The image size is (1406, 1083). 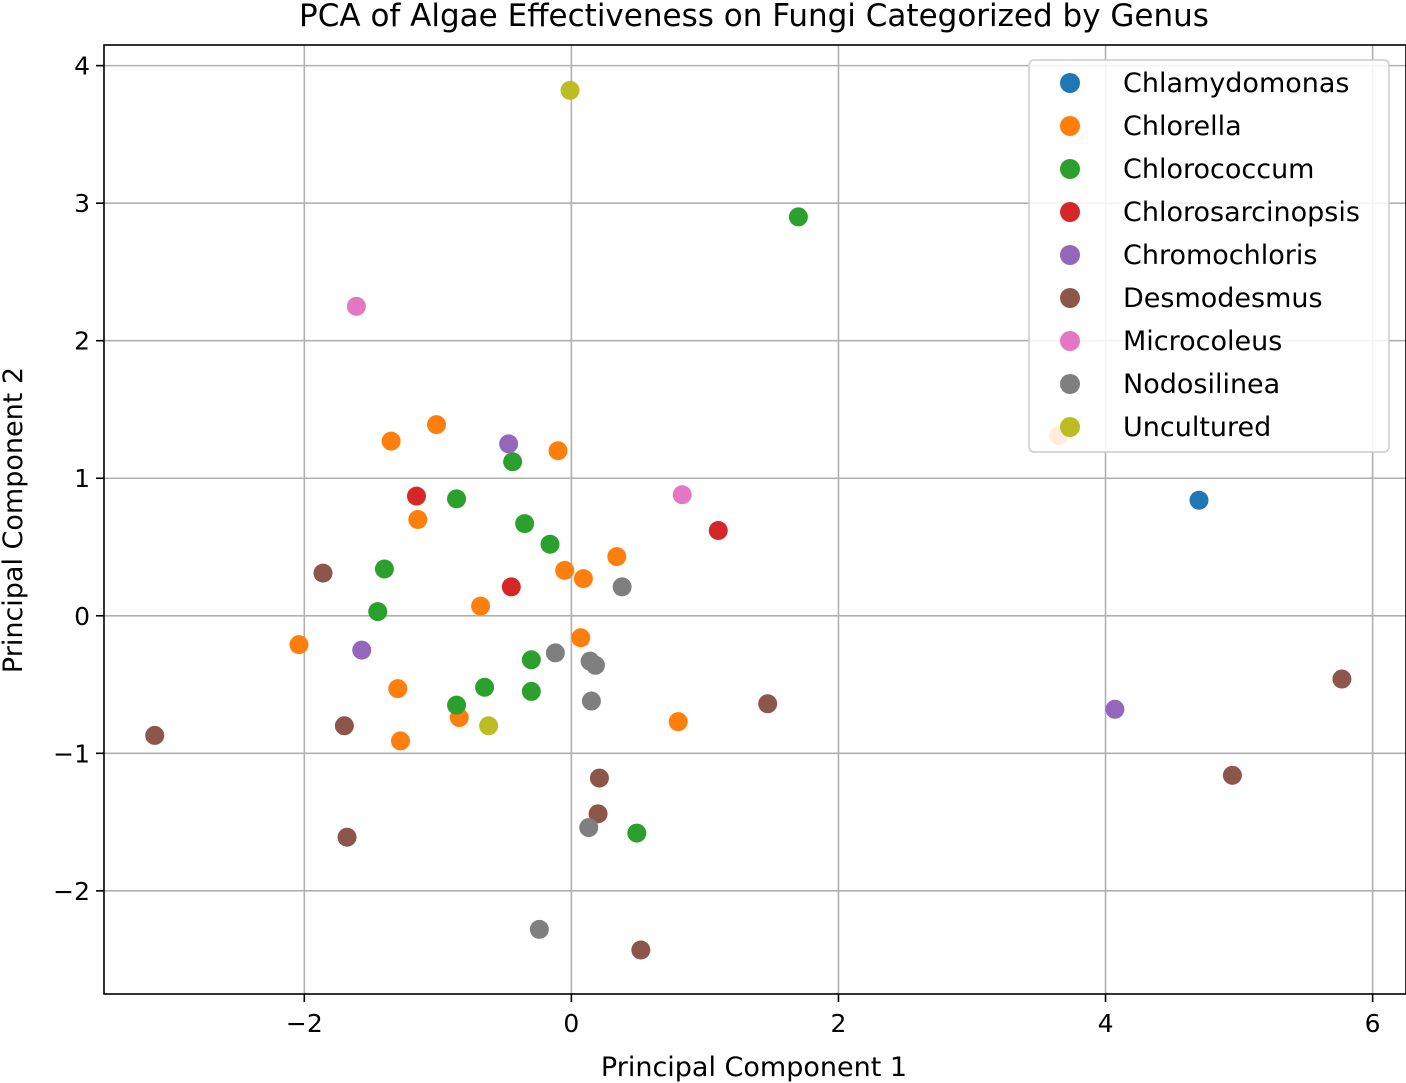 I want to click on x-tick-label: 0, so click(x=571, y=1023).